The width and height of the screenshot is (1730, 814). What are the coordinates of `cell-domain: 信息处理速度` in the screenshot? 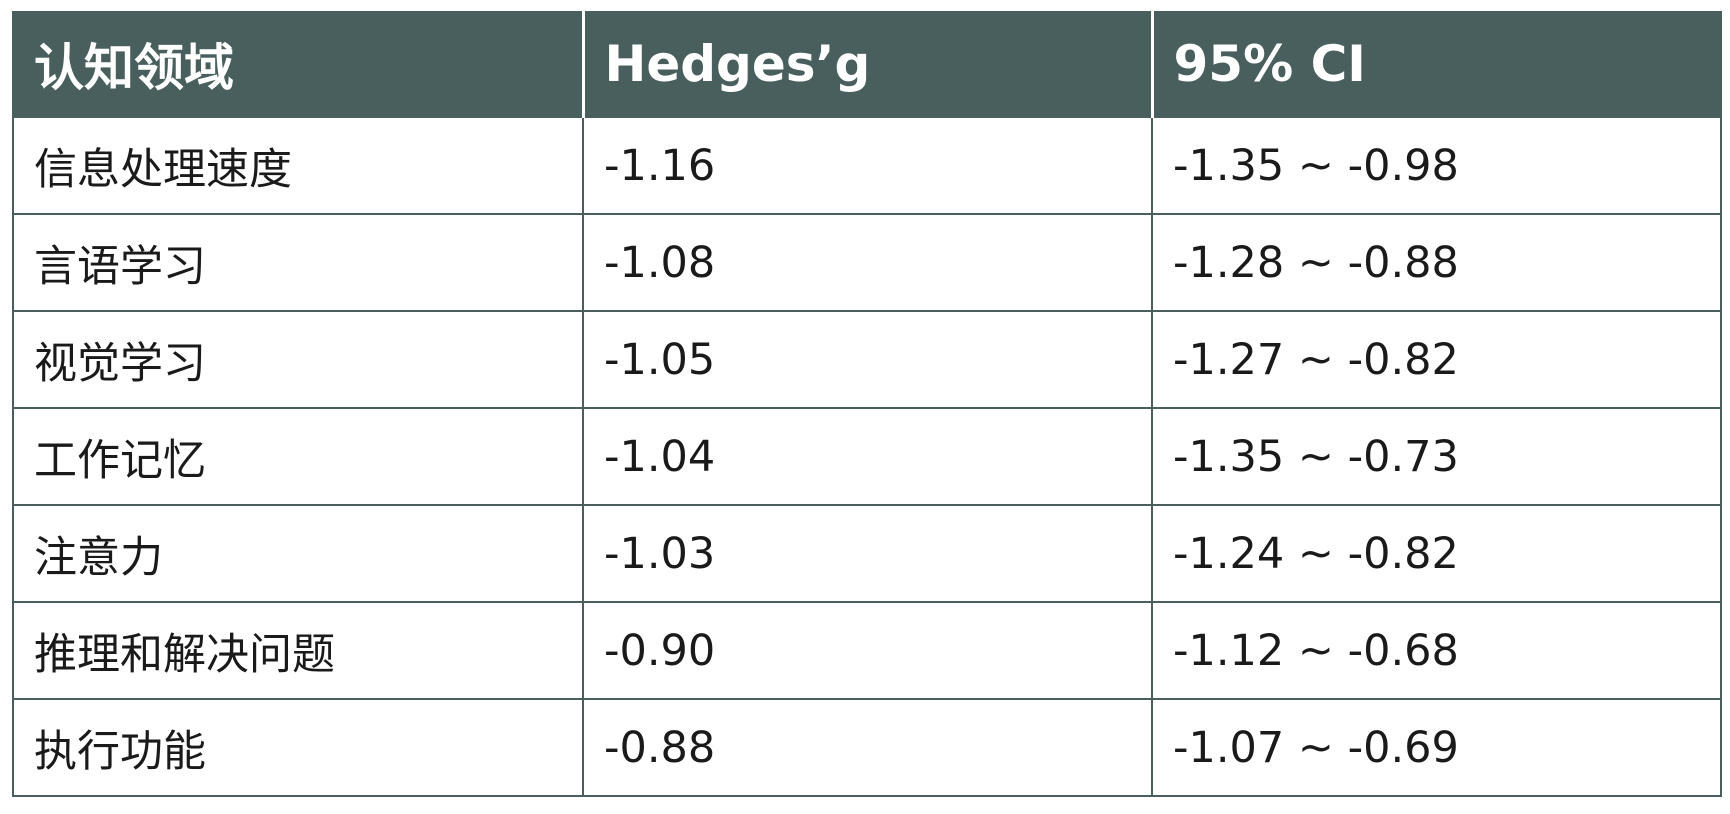 It's located at (298, 165).